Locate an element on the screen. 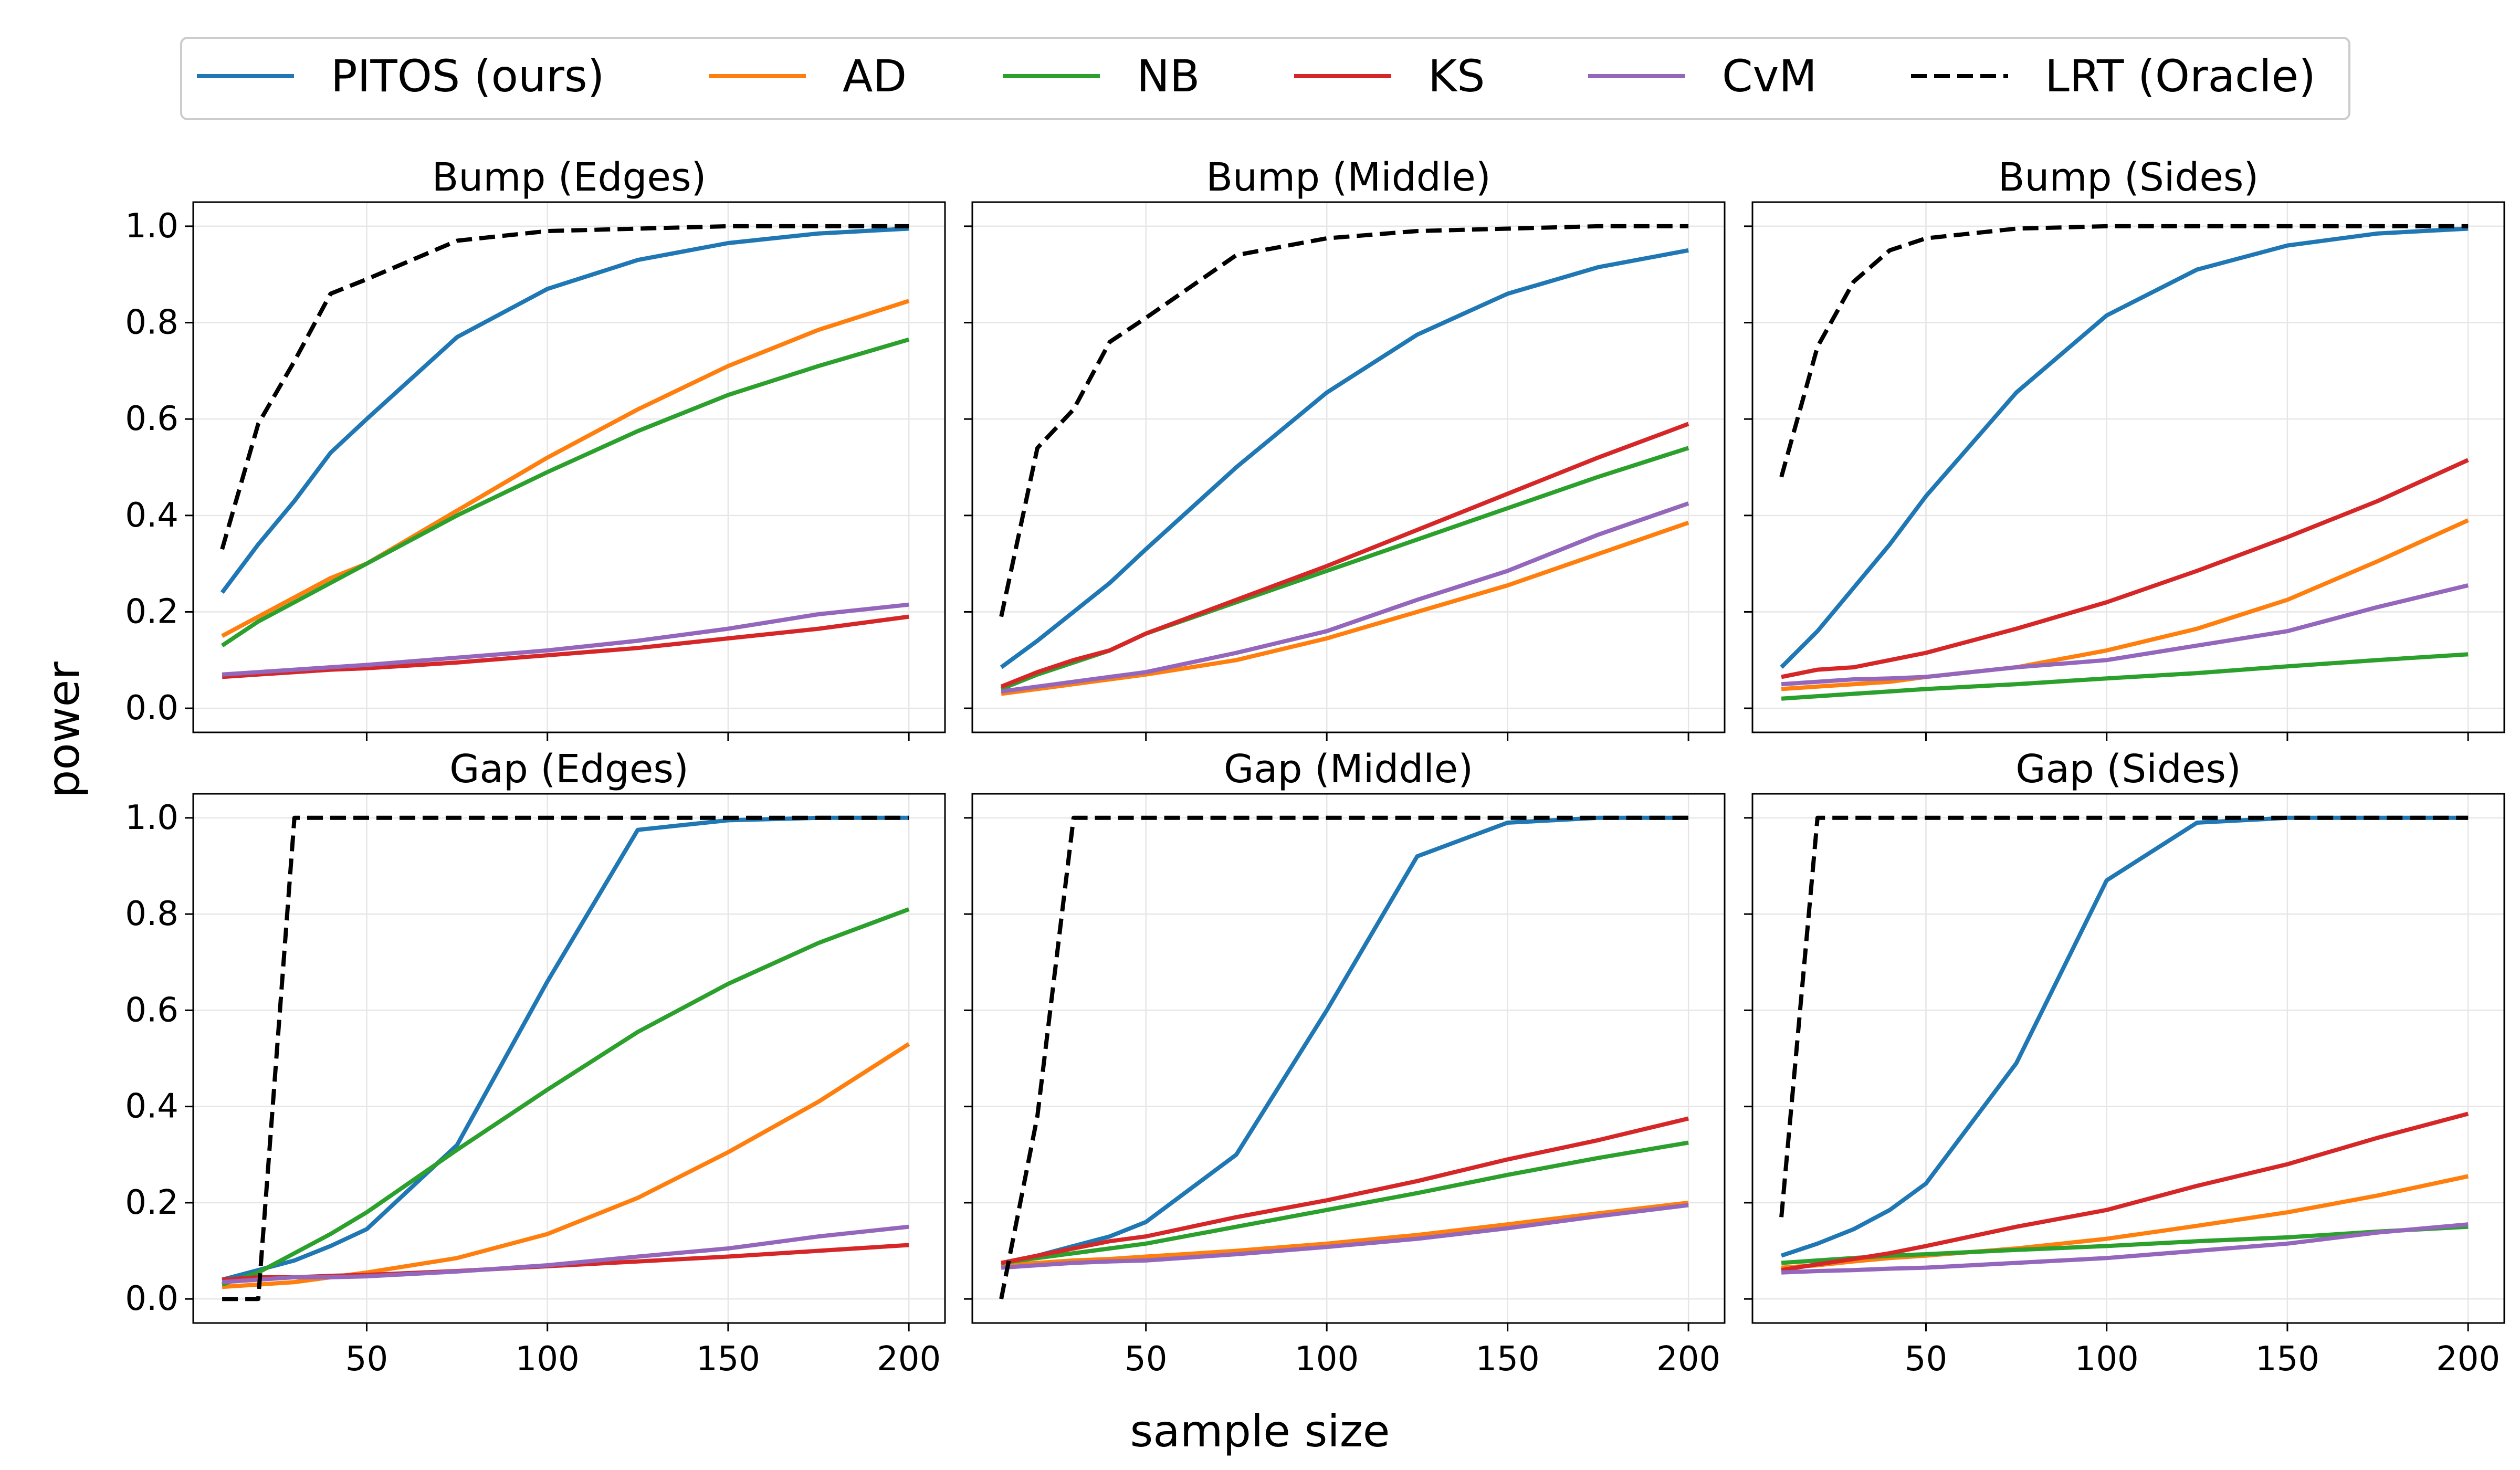  legend-label-cvm: CvM is located at coordinates (1769, 76).